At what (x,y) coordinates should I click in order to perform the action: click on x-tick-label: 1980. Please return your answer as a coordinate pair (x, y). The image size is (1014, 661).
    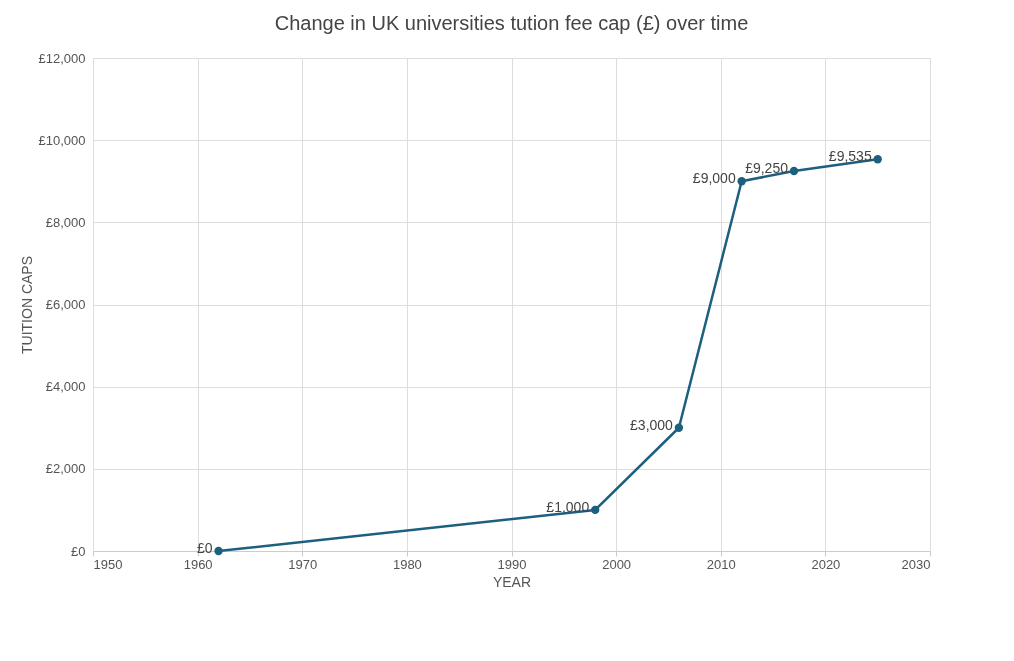
    Looking at the image, I should click on (407, 564).